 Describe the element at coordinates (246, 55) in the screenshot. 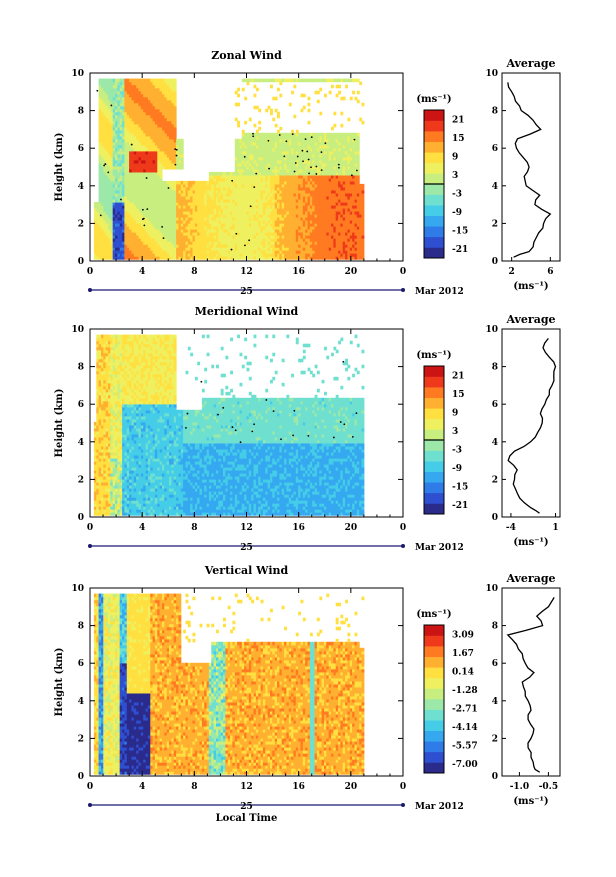

I see `panel-title: Zonal Wind` at that location.